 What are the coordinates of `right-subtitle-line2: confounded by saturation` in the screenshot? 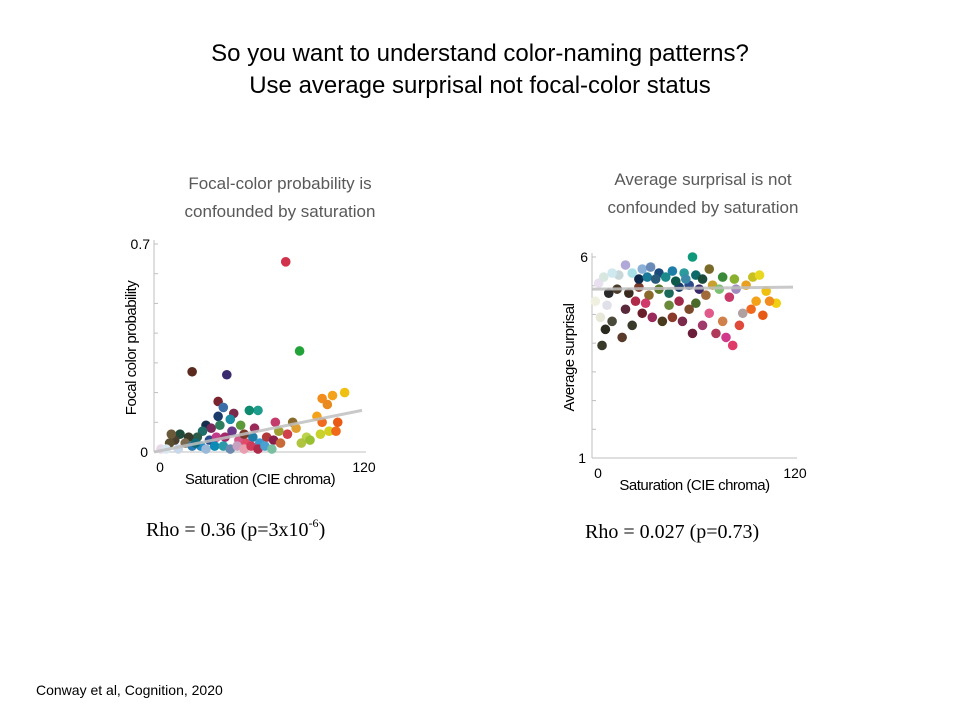 It's located at (703, 207).